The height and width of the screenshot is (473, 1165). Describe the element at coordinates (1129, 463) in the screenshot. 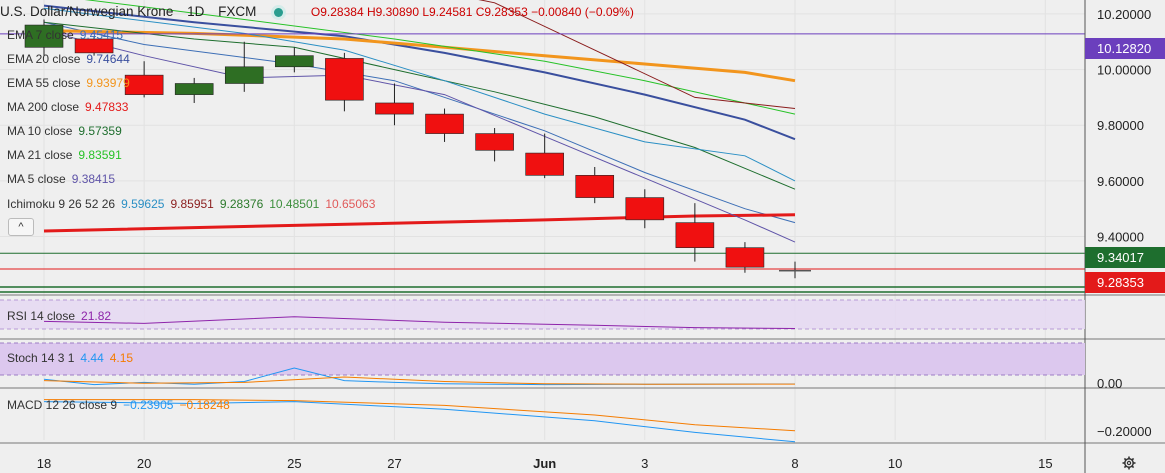

I see `settings-gear-icon` at that location.